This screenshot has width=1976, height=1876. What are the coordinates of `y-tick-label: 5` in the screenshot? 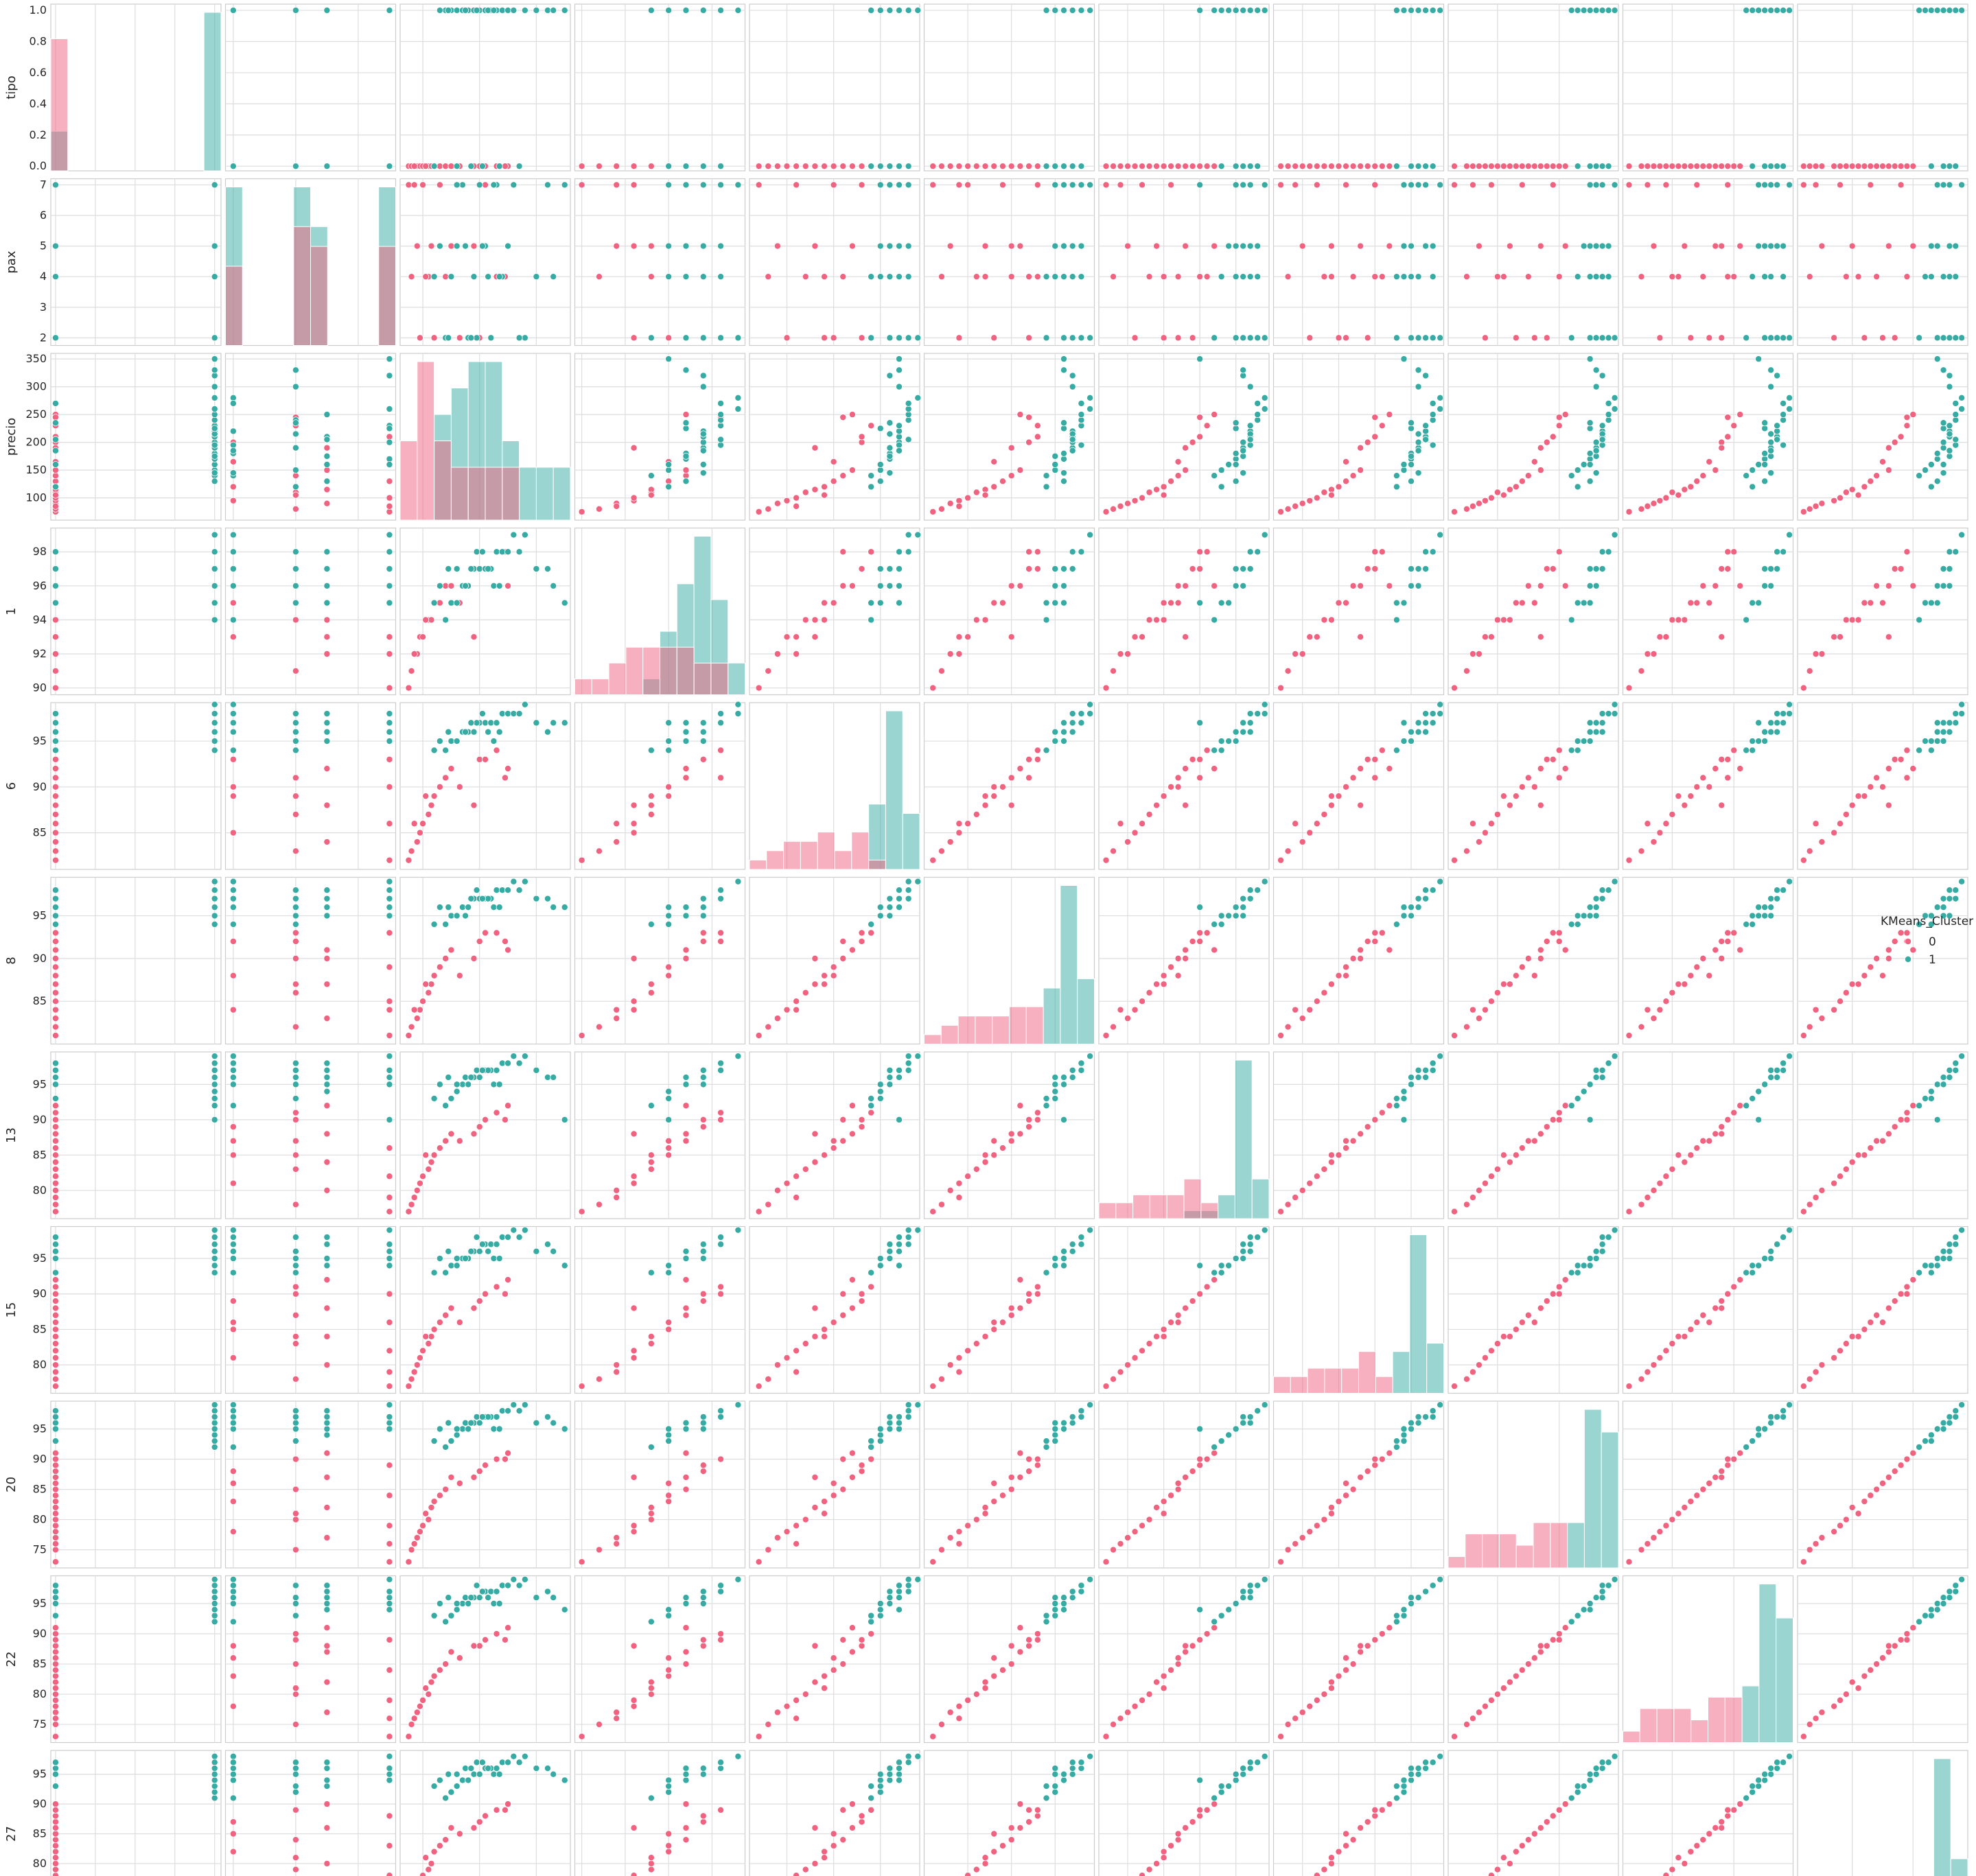 It's located at (43, 246).